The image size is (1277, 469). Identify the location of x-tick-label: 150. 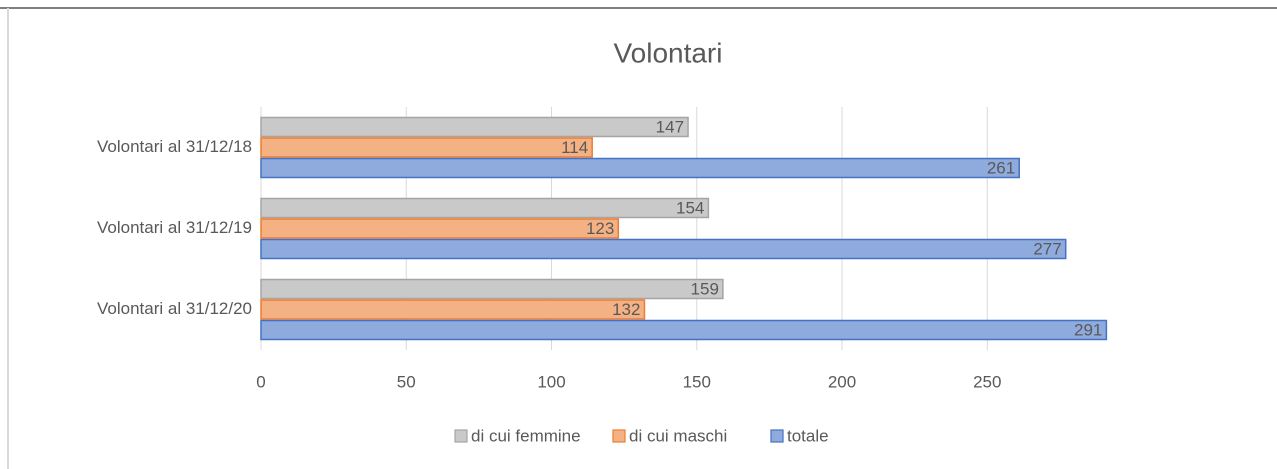
(697, 381).